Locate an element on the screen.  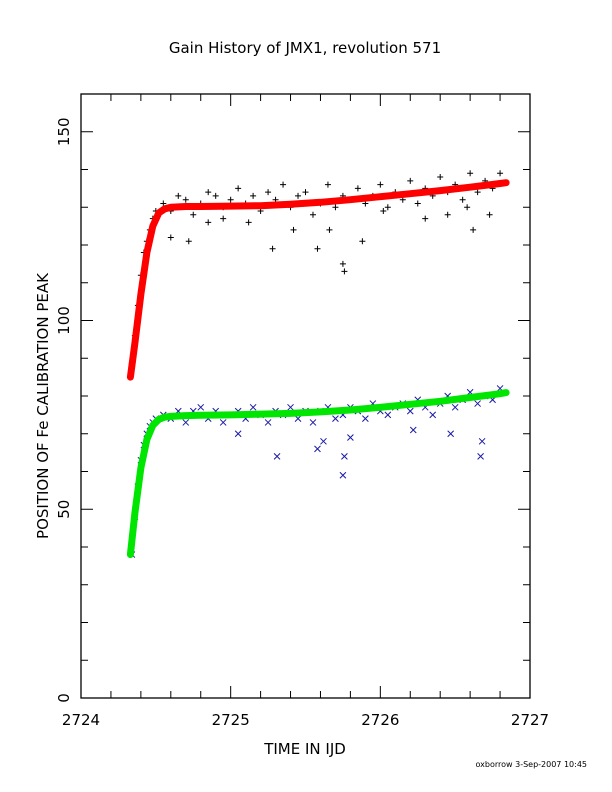
y-tick-label: 100 is located at coordinates (64, 320).